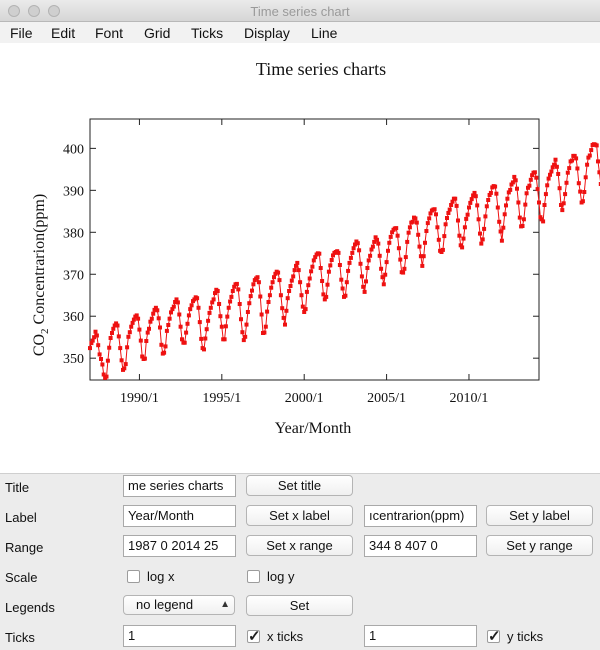 The height and width of the screenshot is (650, 600). What do you see at coordinates (494, 636) in the screenshot?
I see `y-ticks-box` at bounding box center [494, 636].